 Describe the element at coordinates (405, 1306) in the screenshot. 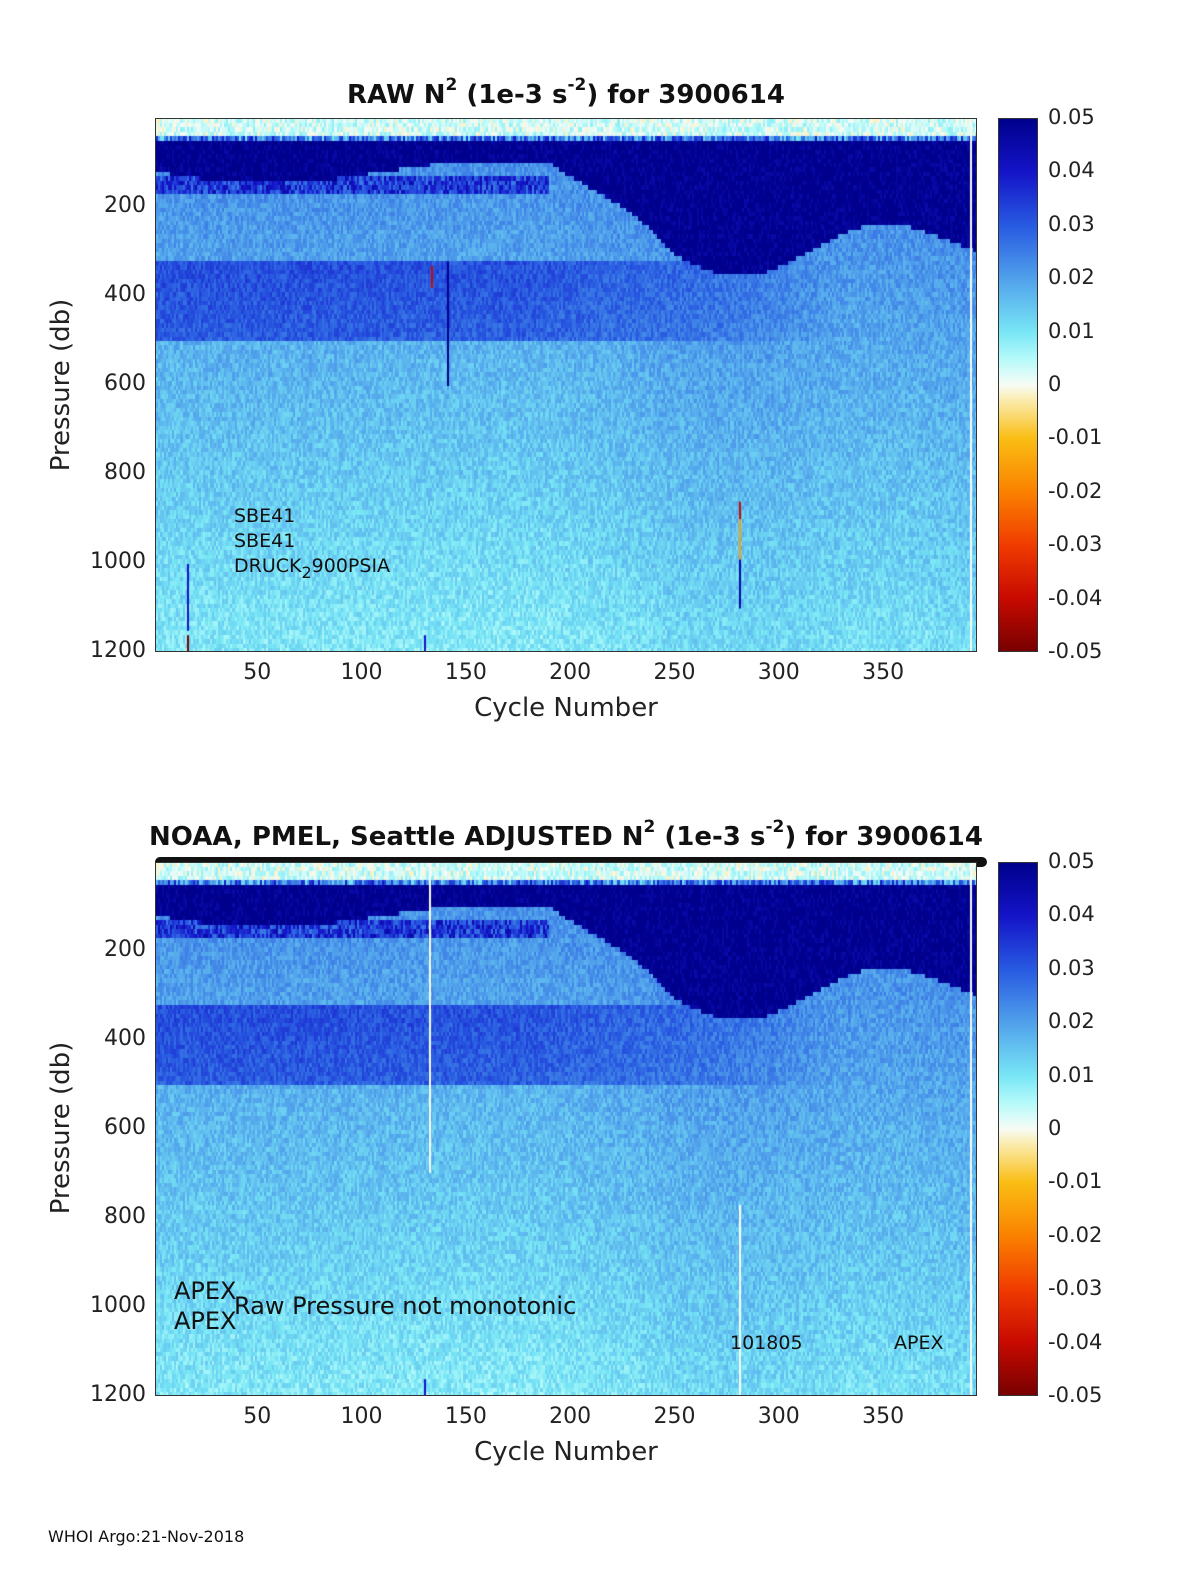

I see `pressure-warning-label: Raw Pressure not monotonic` at that location.